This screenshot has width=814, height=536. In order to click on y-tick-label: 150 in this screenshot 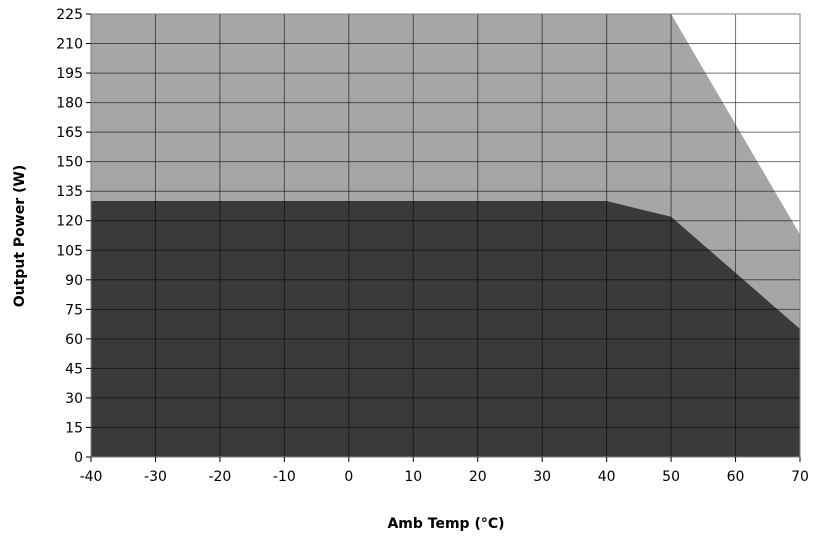, I will do `click(69, 163)`.